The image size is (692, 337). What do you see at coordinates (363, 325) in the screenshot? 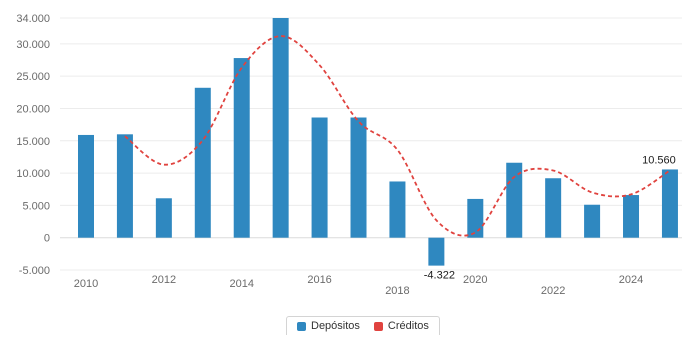
I see `legend: Depósitos Créditos` at bounding box center [363, 325].